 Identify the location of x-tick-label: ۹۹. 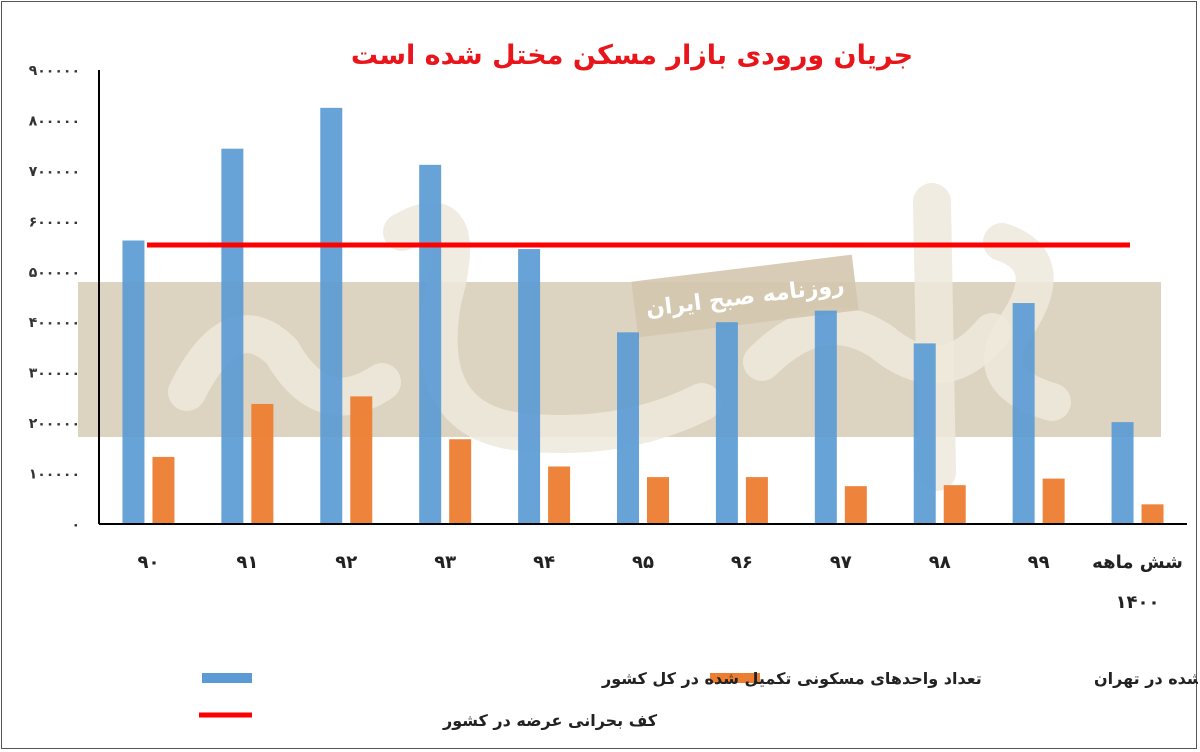
(1039, 562).